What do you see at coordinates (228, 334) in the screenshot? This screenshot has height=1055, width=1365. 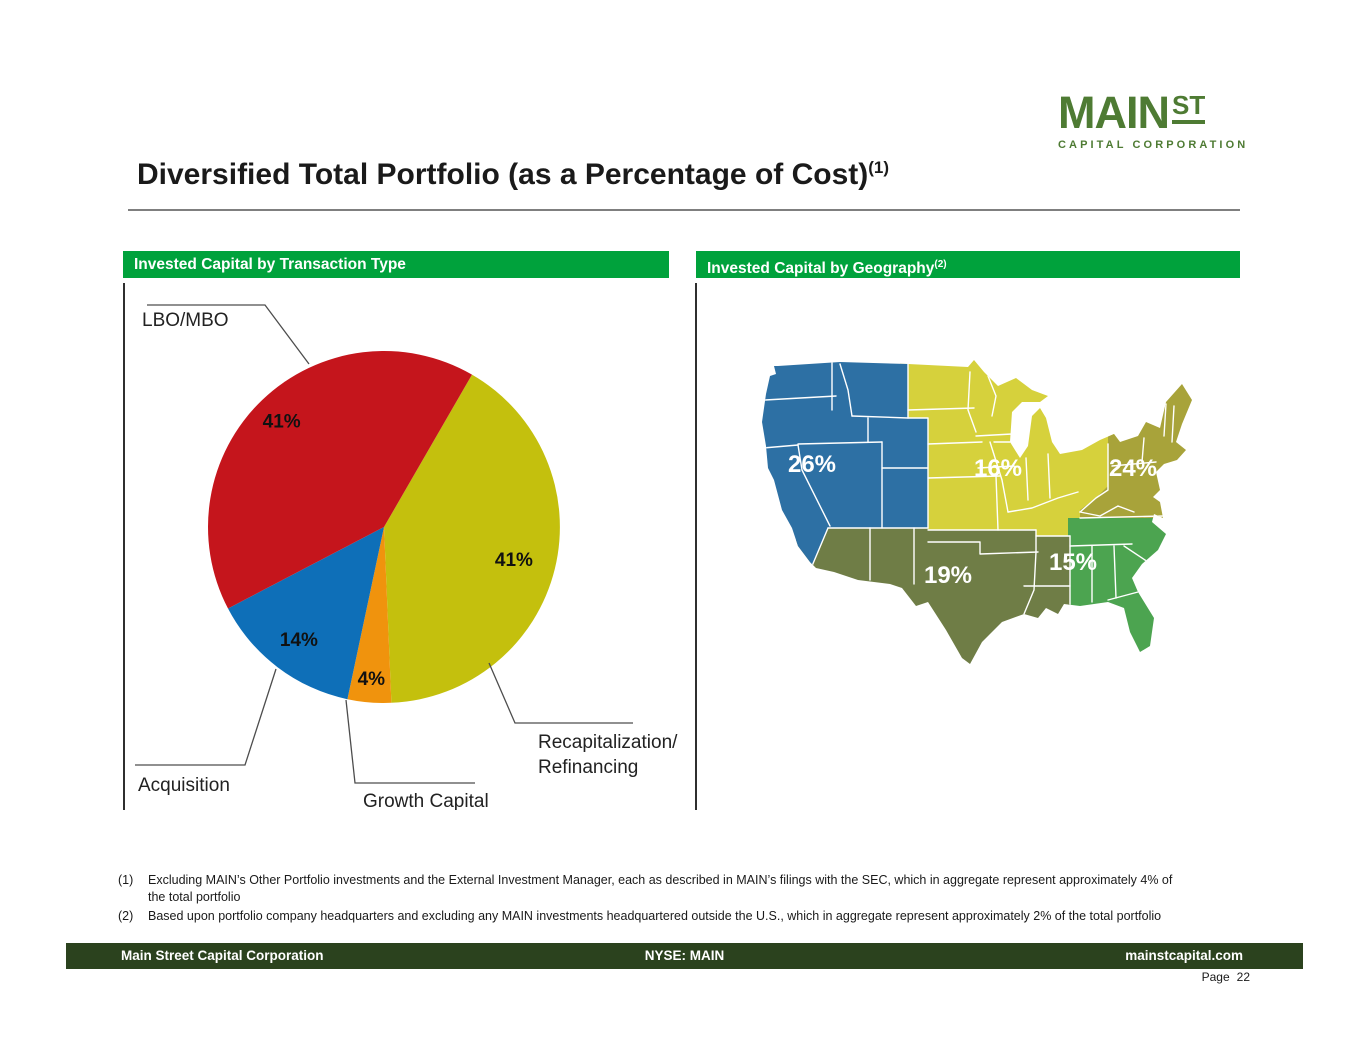 I see `leader-line-lbo-mbo` at bounding box center [228, 334].